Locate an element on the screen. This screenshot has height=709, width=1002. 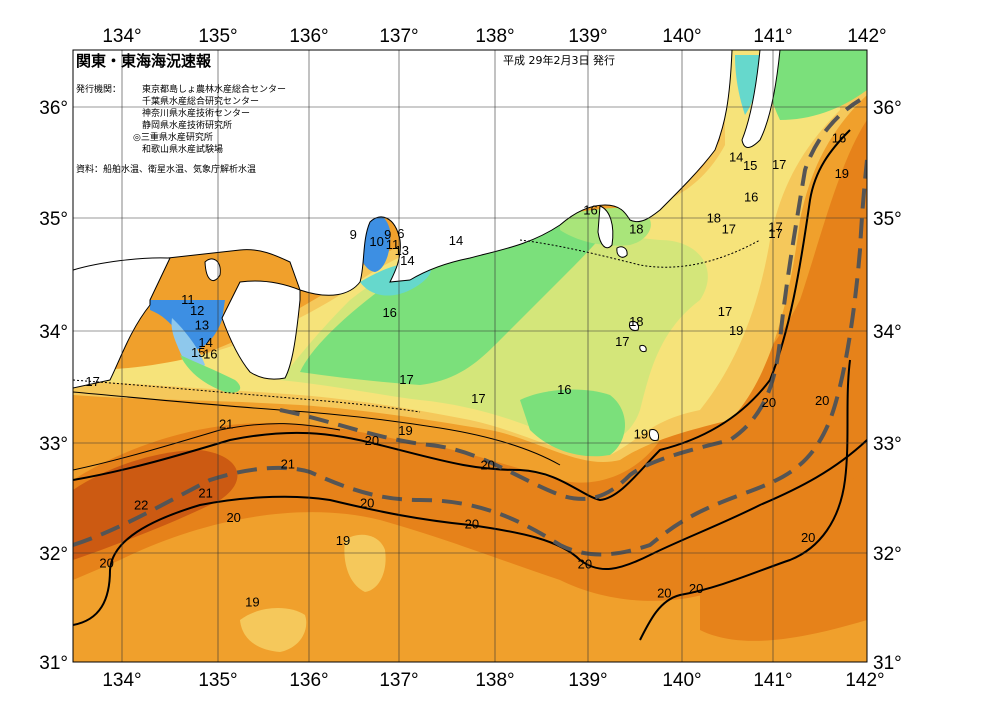
lat-tick-right: 36° is located at coordinates (887, 108).